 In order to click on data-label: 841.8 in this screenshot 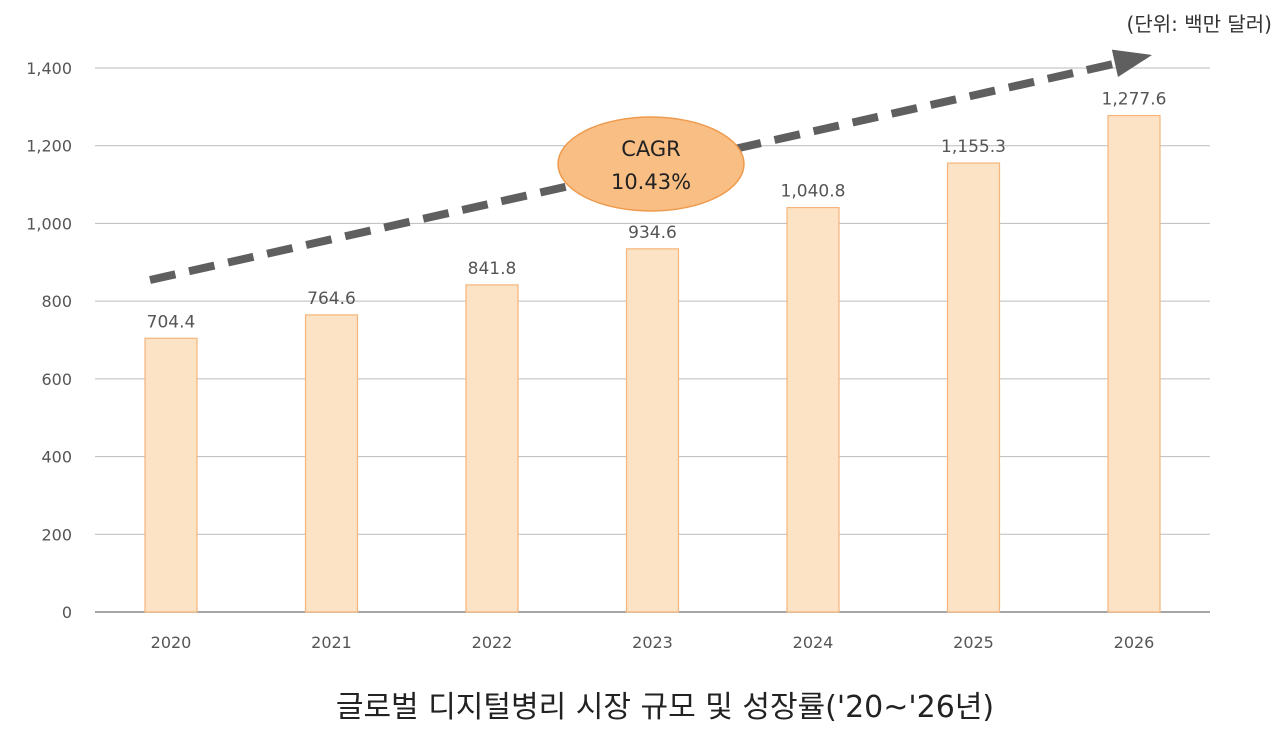, I will do `click(492, 269)`.